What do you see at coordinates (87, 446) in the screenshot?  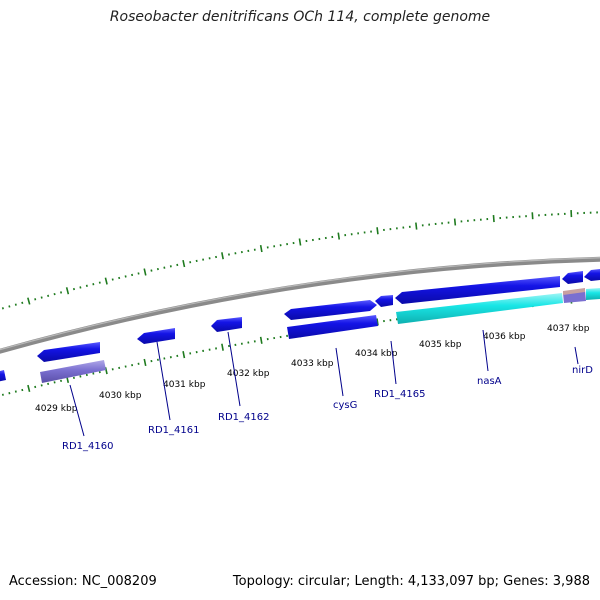 I see `gene-label-rd1-4160: RD1_4160` at bounding box center [87, 446].